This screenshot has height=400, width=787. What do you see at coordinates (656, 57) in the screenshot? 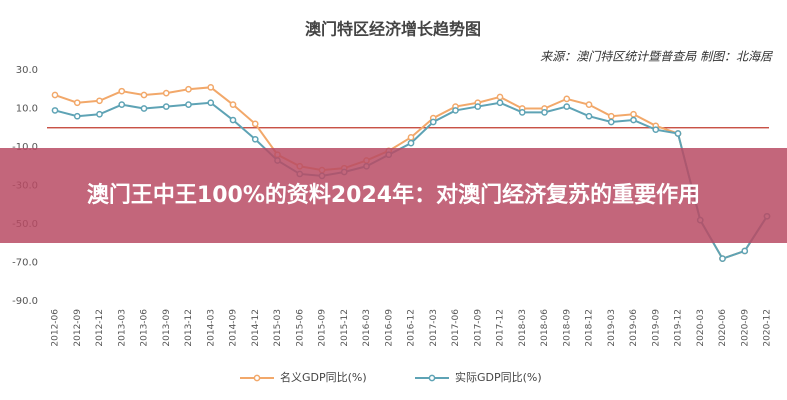
I see `chart-subtitle: 来源：澳门特区统计暨普查局 制图：北海居` at bounding box center [656, 57].